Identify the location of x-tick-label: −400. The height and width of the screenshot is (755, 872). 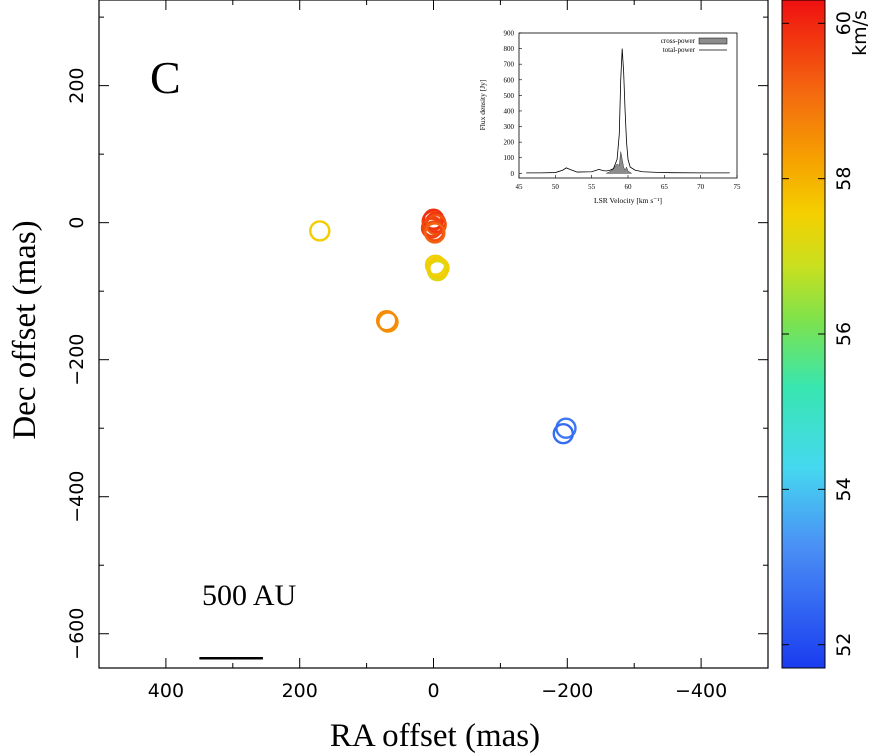
(701, 691).